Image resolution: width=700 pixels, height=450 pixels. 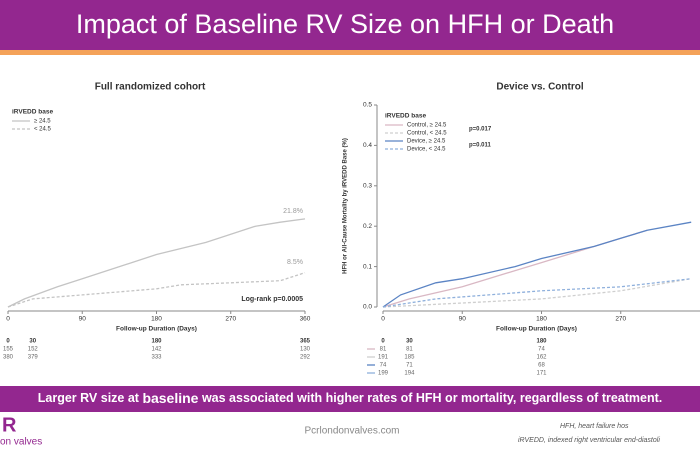 I want to click on p-value: p=0.011, so click(x=480, y=146).